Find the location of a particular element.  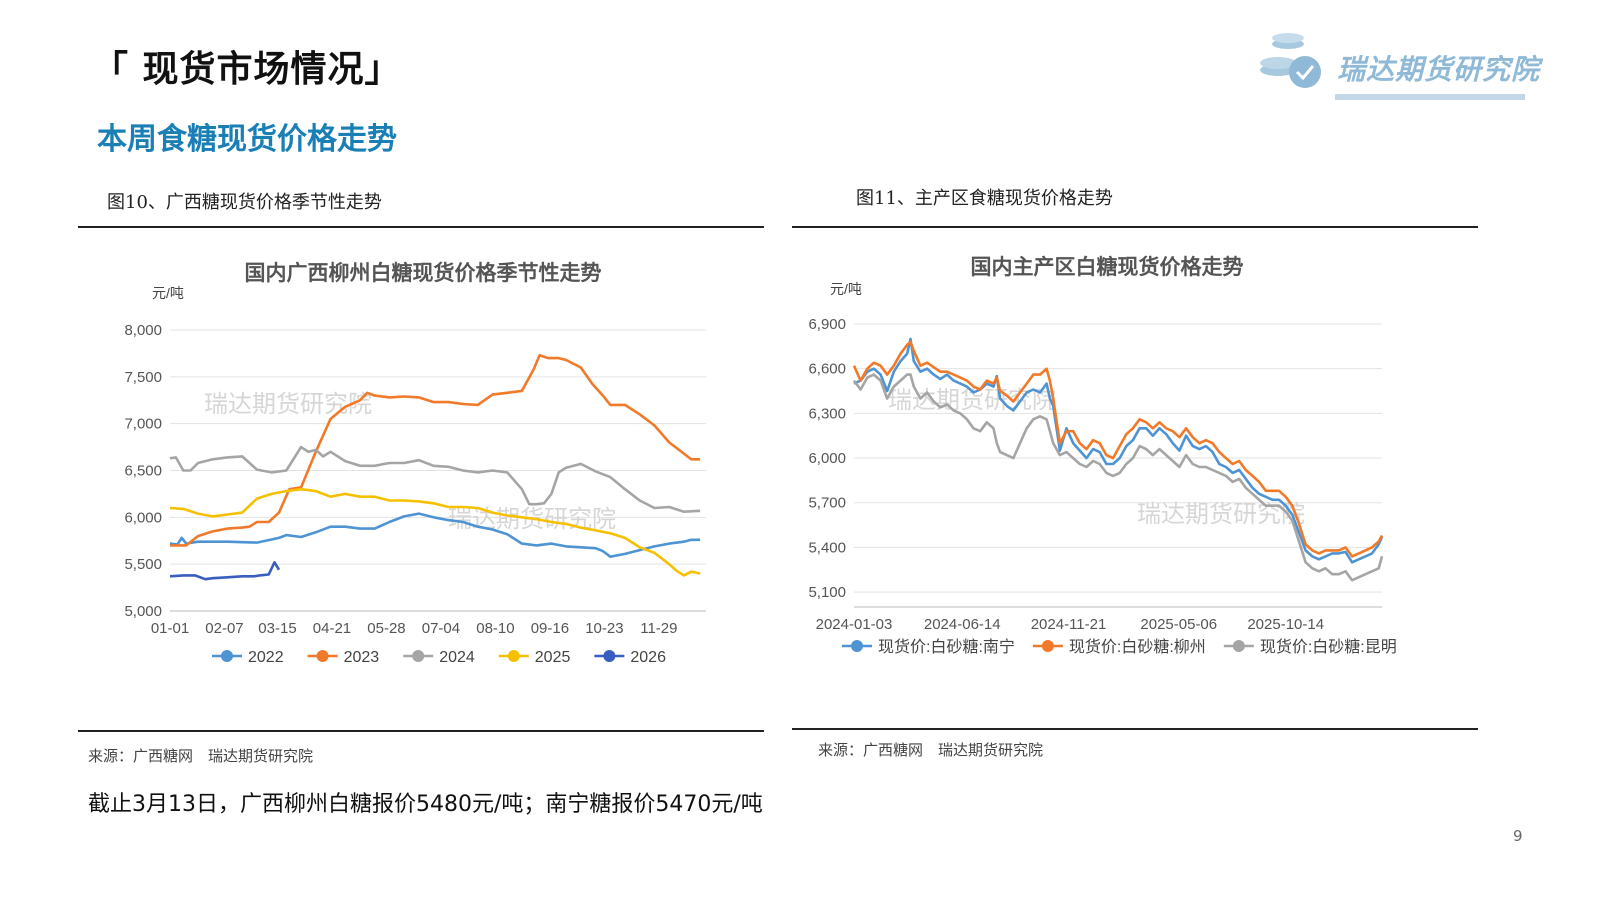

y-tick-label: 7,000 is located at coordinates (143, 424).